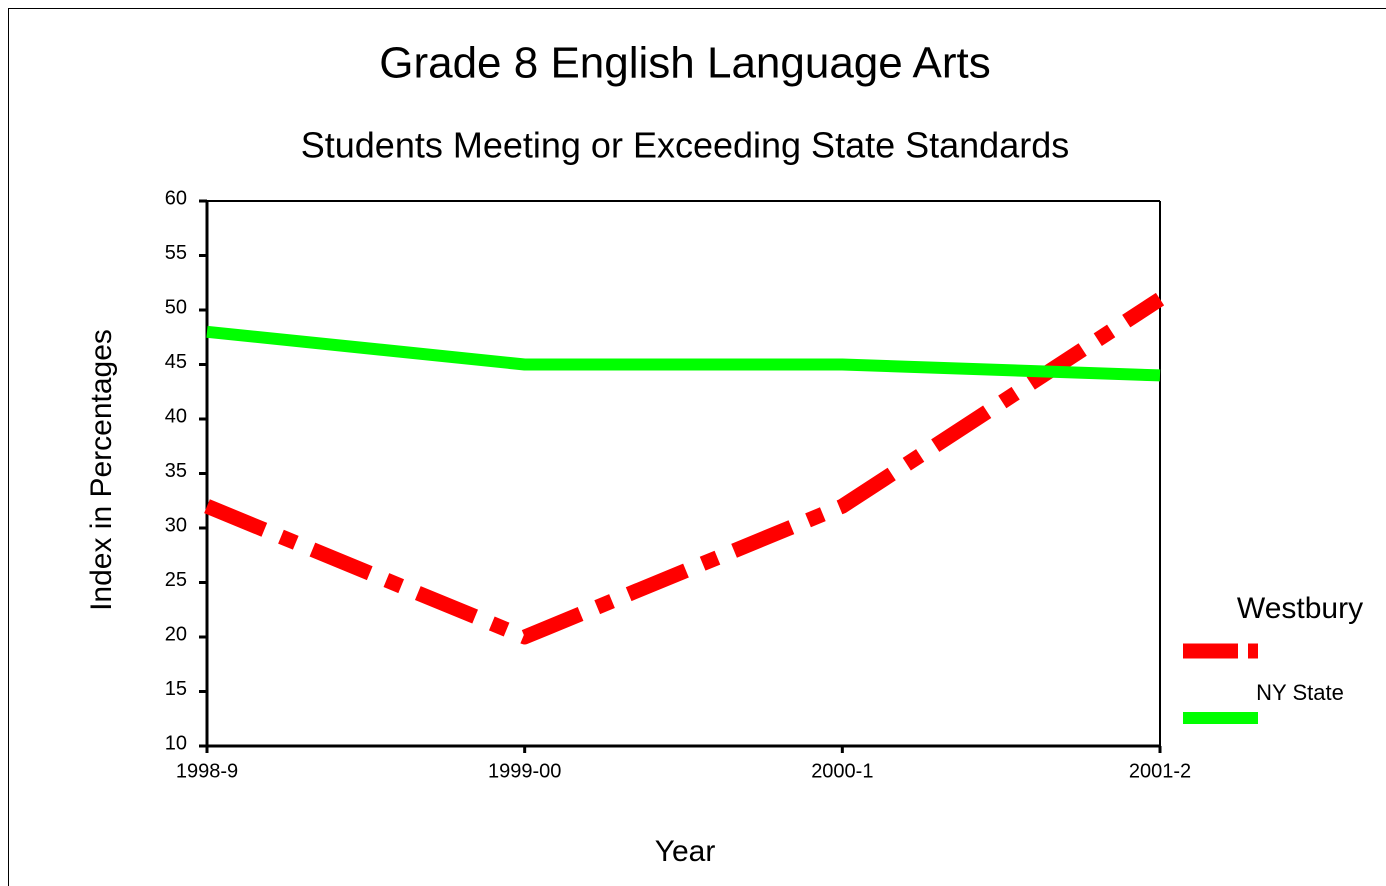 This screenshot has width=1386, height=886. I want to click on x-axis-label: Year, so click(685, 851).